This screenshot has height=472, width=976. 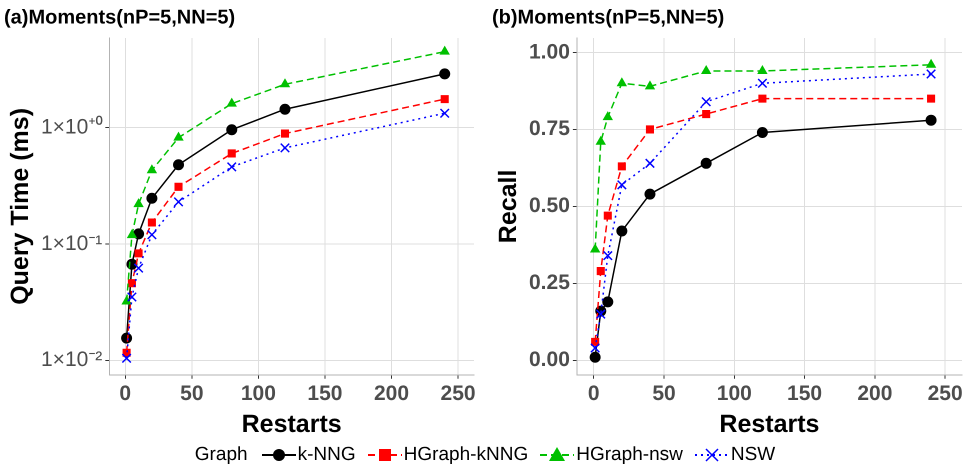 What do you see at coordinates (71, 126) in the screenshot?
I see `y-tick-label: 1×10⁺⁰` at bounding box center [71, 126].